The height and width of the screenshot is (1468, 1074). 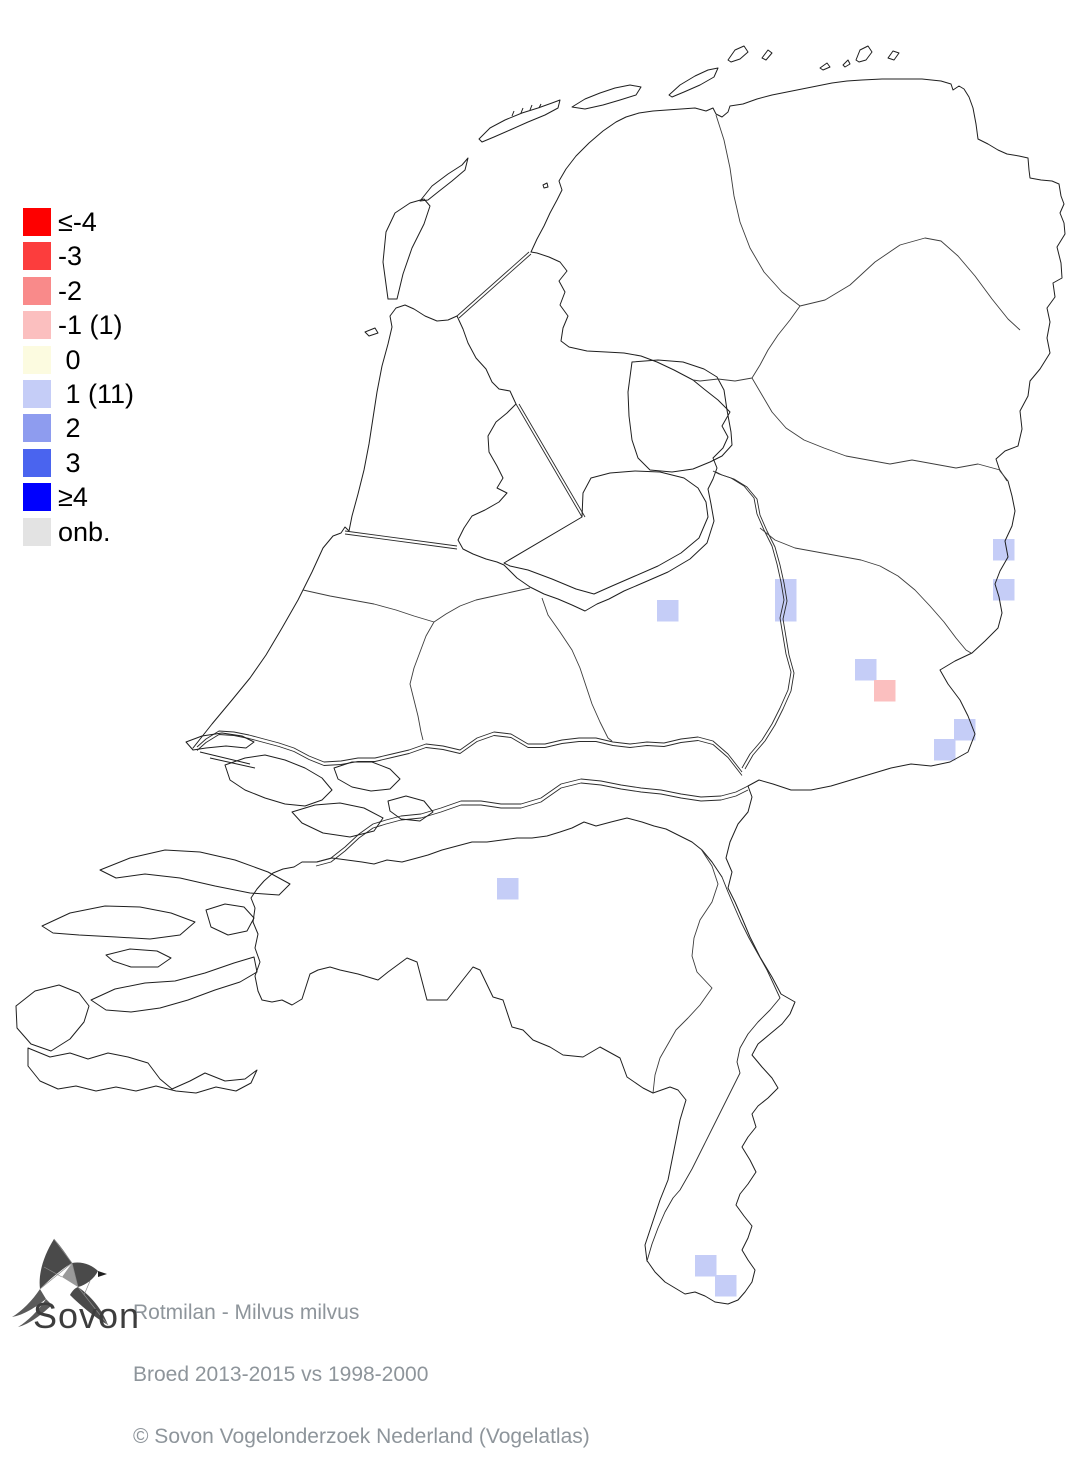 I want to click on legend-item: -2, so click(x=78, y=290).